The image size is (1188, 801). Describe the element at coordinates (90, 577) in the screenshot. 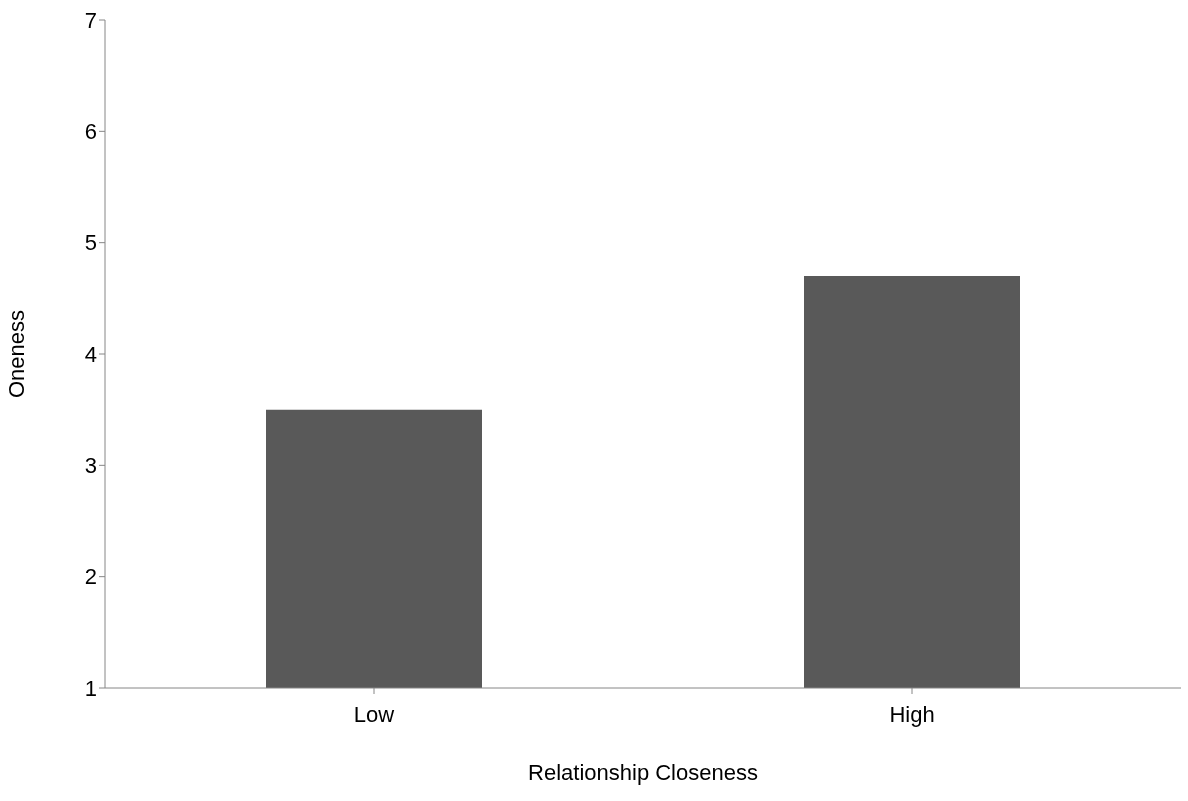

I see `y-tick-label: 2` at that location.